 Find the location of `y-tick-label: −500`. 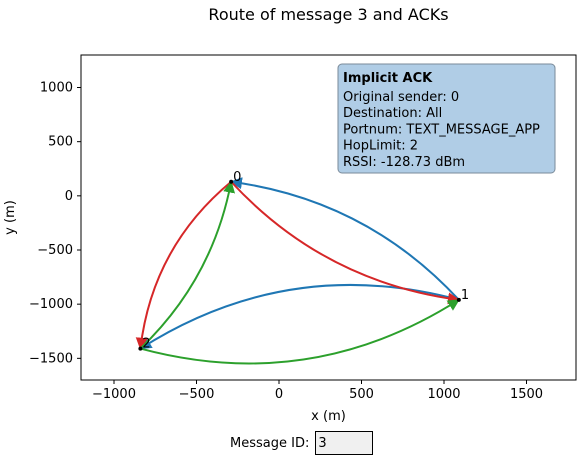

y-tick-label: −500 is located at coordinates (55, 250).